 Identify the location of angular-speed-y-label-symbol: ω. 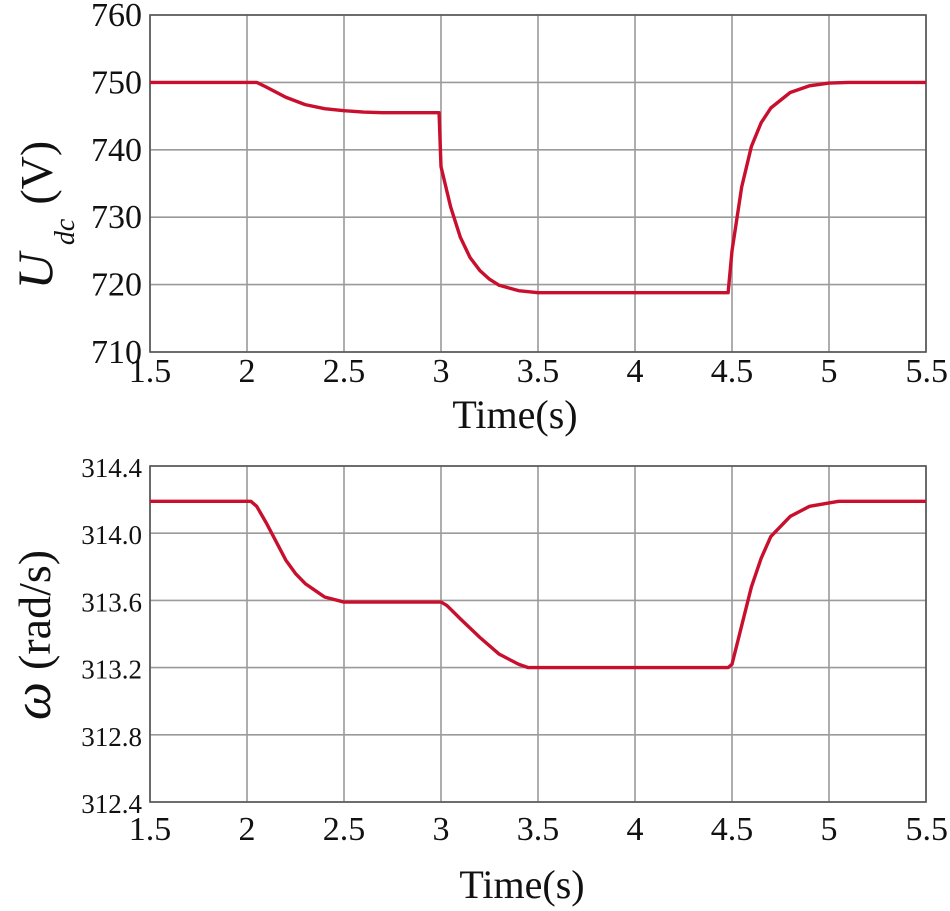
(32, 701).